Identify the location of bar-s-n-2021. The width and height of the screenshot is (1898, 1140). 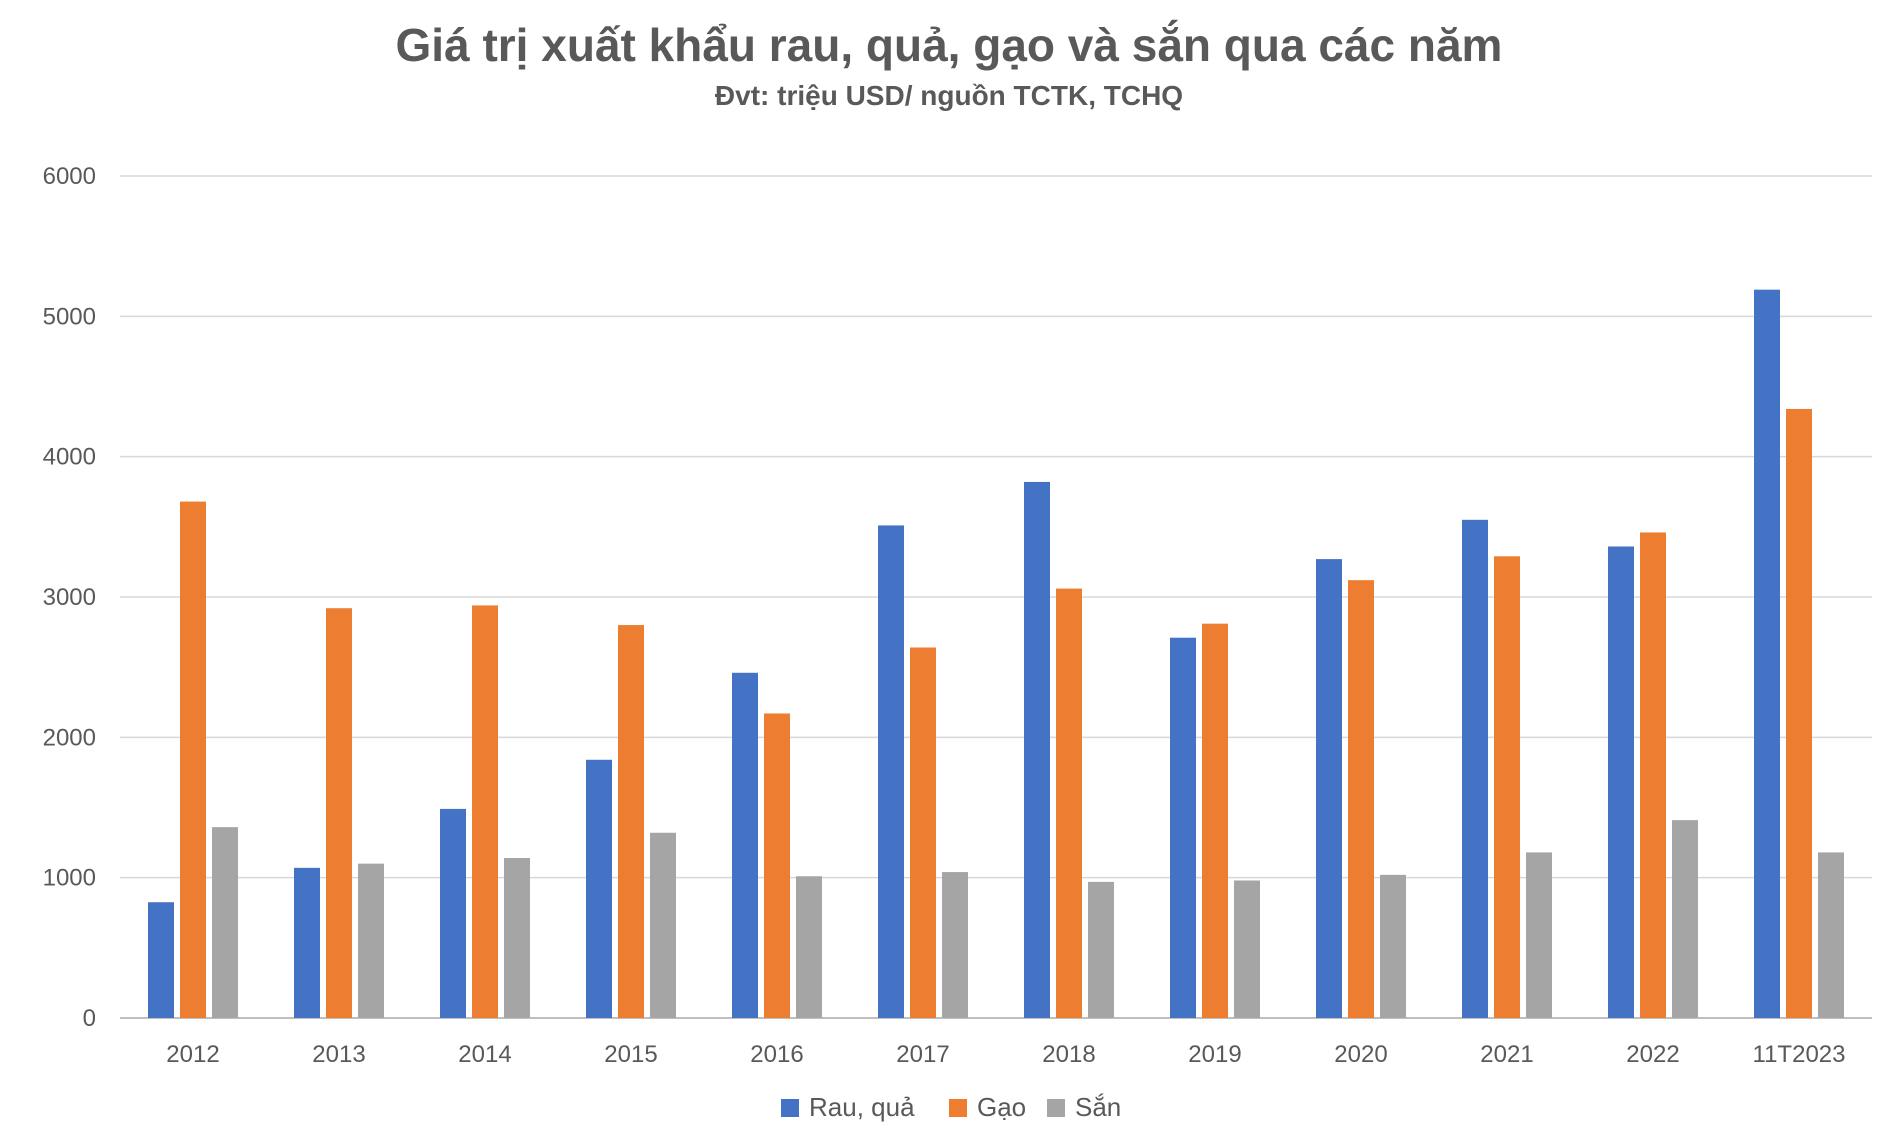
(1539, 935).